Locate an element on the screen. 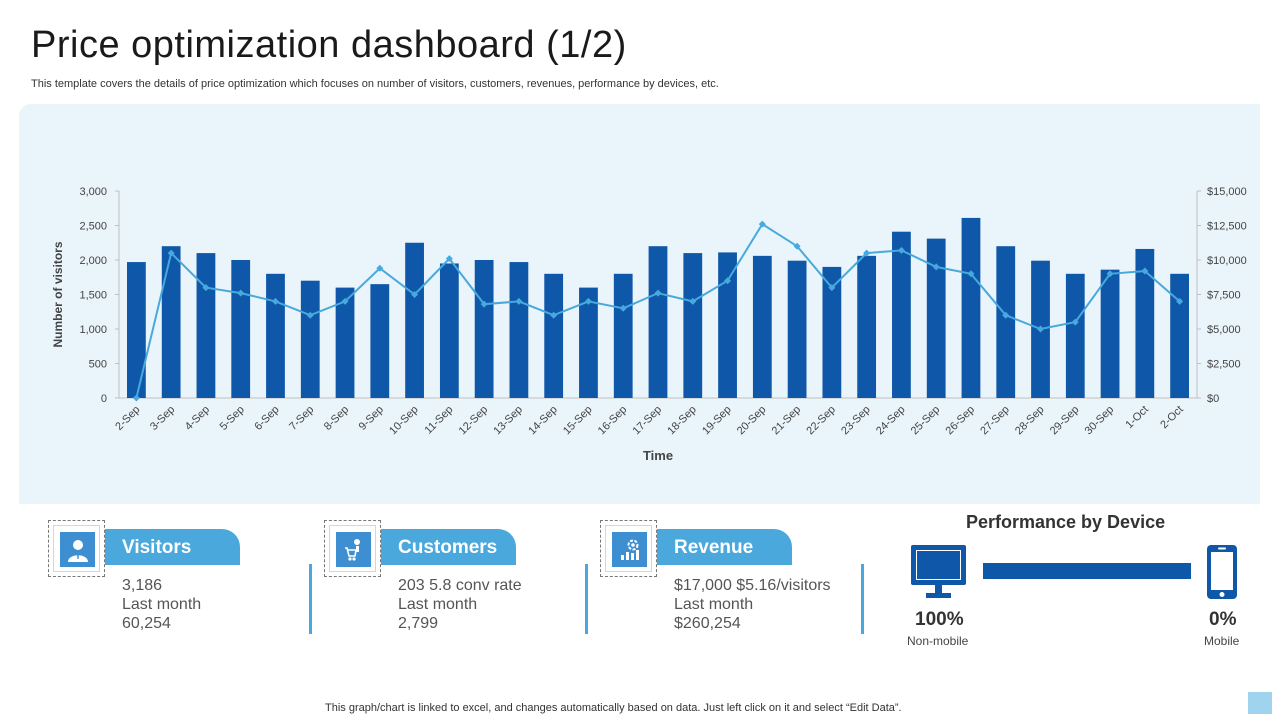 The width and height of the screenshot is (1280, 720). y-axis-title: Number of visitors is located at coordinates (58, 294).